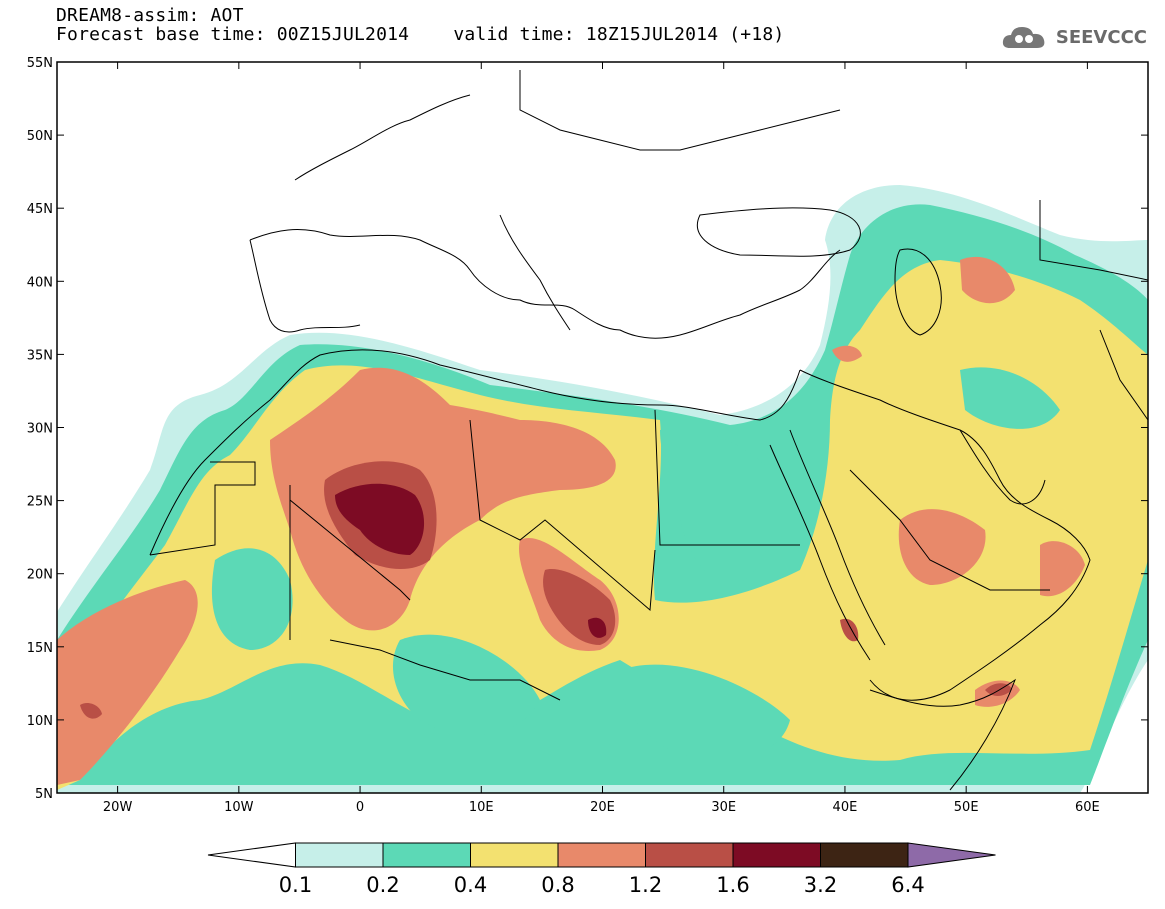 The image size is (1165, 909). Describe the element at coordinates (40, 136) in the screenshot. I see `lat-tick-label: 50N` at that location.